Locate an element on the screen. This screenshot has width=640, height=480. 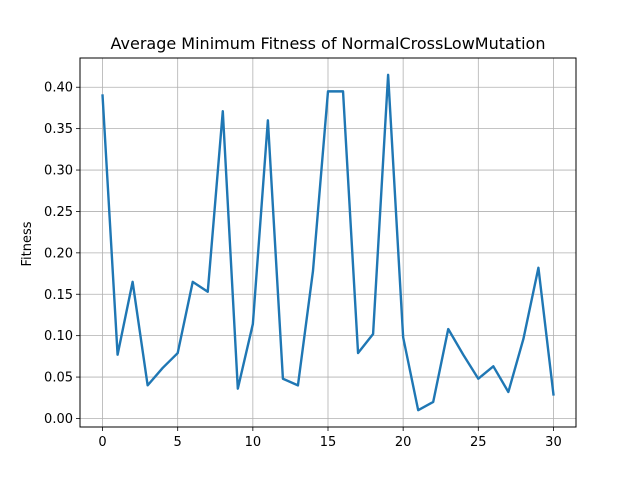
y-axis-ticks: 0.00 0.05 0.10 0.15 0.20 0.25 0.30 0.35 0.40 is located at coordinates (62, 254).